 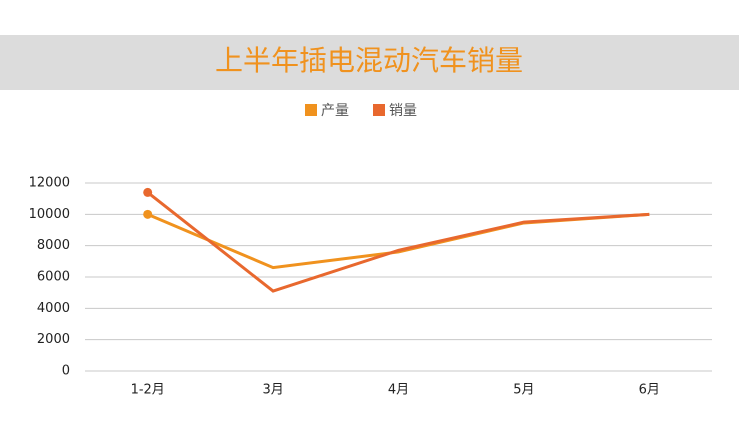 I want to click on x-tick-label: 6月, so click(x=649, y=390).